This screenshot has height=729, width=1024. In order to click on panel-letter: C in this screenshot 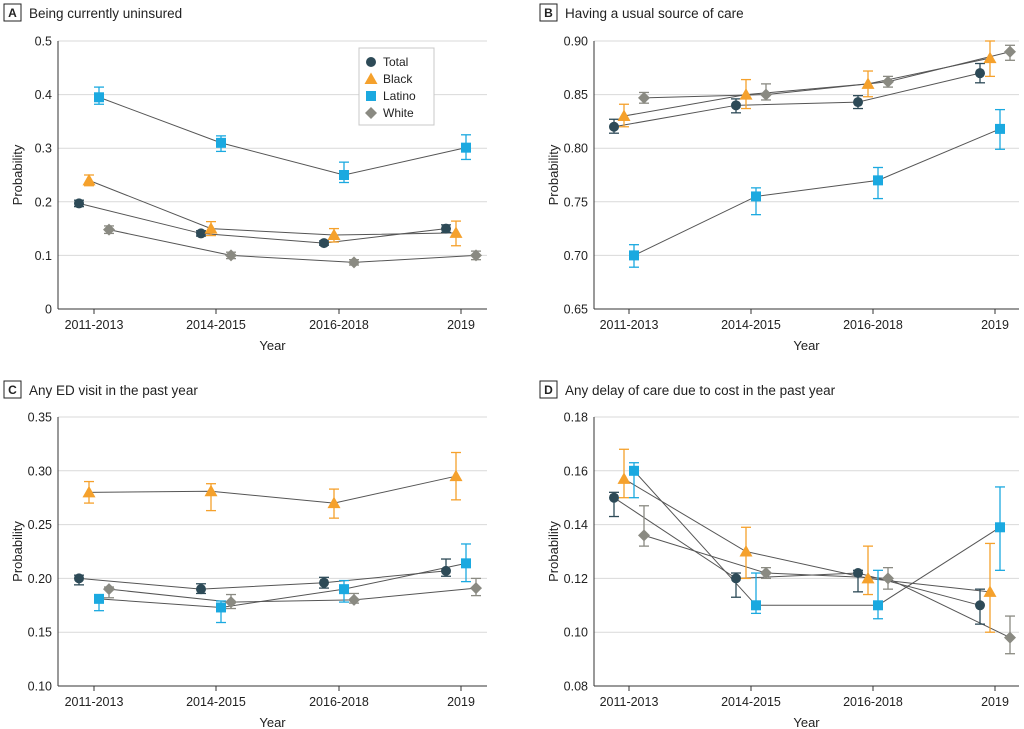, I will do `click(12, 390)`.